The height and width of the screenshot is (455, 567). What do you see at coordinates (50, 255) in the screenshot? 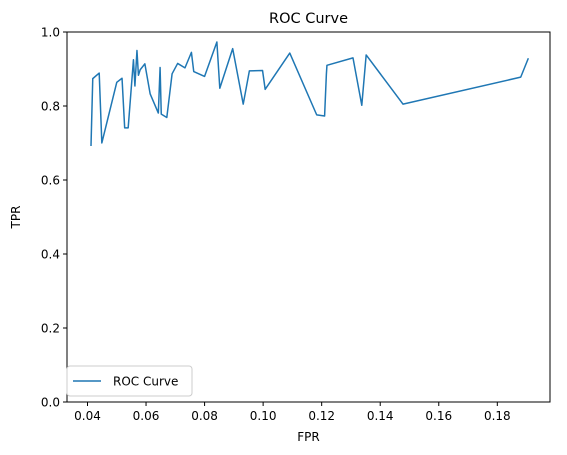
I see `y-tick-label: 0.4` at bounding box center [50, 255].